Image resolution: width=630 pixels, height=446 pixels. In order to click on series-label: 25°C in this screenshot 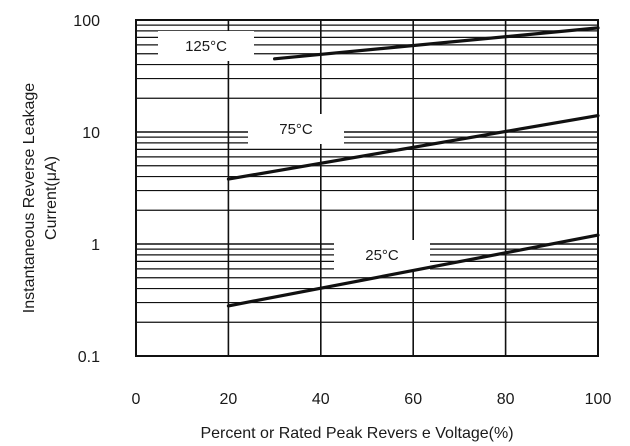, I will do `click(382, 255)`.